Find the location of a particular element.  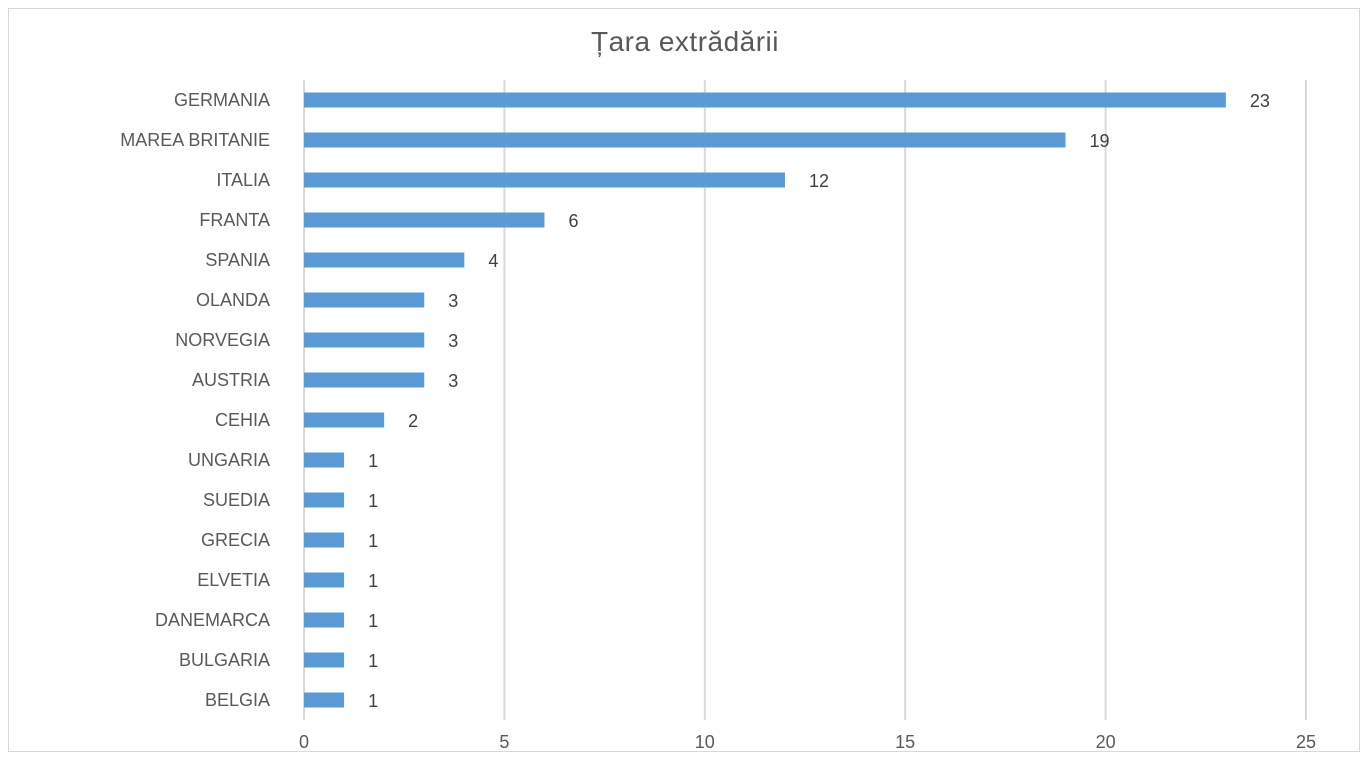

category-label: OLANDA is located at coordinates (233, 300).